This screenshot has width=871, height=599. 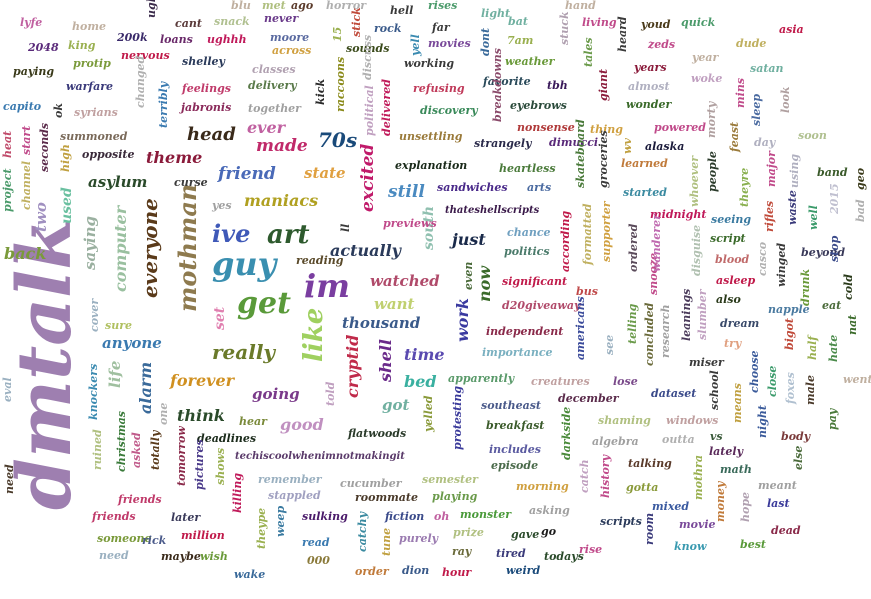 What do you see at coordinates (155, 450) in the screenshot?
I see `word-totally: totally` at bounding box center [155, 450].